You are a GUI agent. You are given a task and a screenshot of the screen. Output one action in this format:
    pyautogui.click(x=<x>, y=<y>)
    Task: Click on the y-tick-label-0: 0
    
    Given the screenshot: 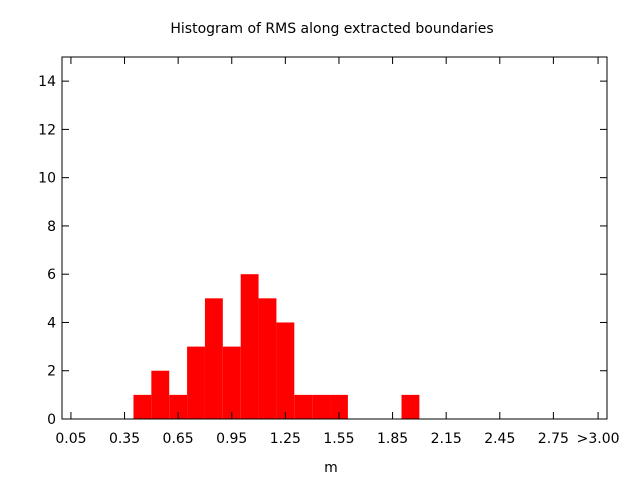 What is the action you would take?
    pyautogui.click(x=51, y=420)
    